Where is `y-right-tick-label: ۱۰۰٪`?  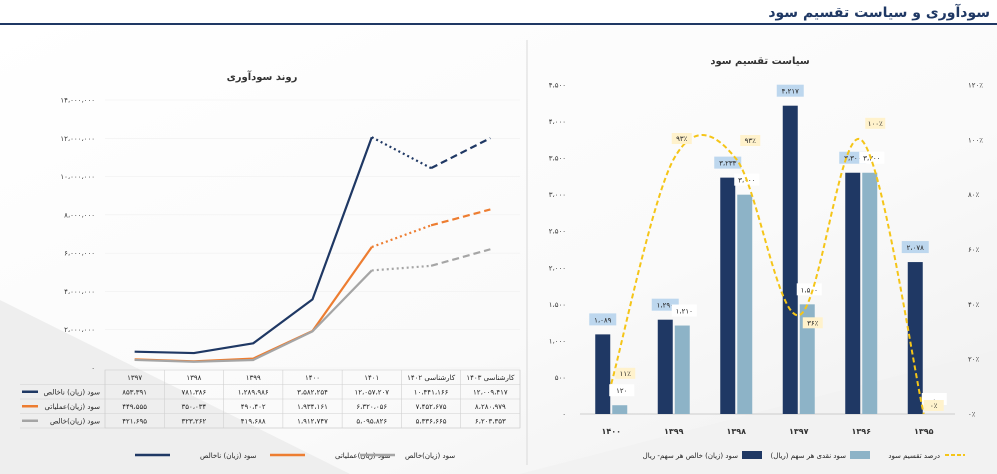
y-right-tick-label: ۱۰۰٪ is located at coordinates (975, 140).